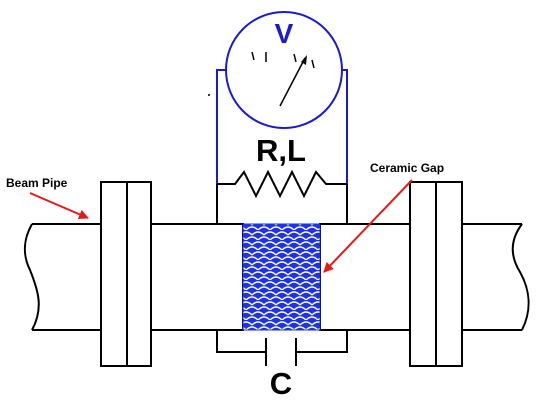  I want to click on beam-pipe-arrow, so click(59, 206).